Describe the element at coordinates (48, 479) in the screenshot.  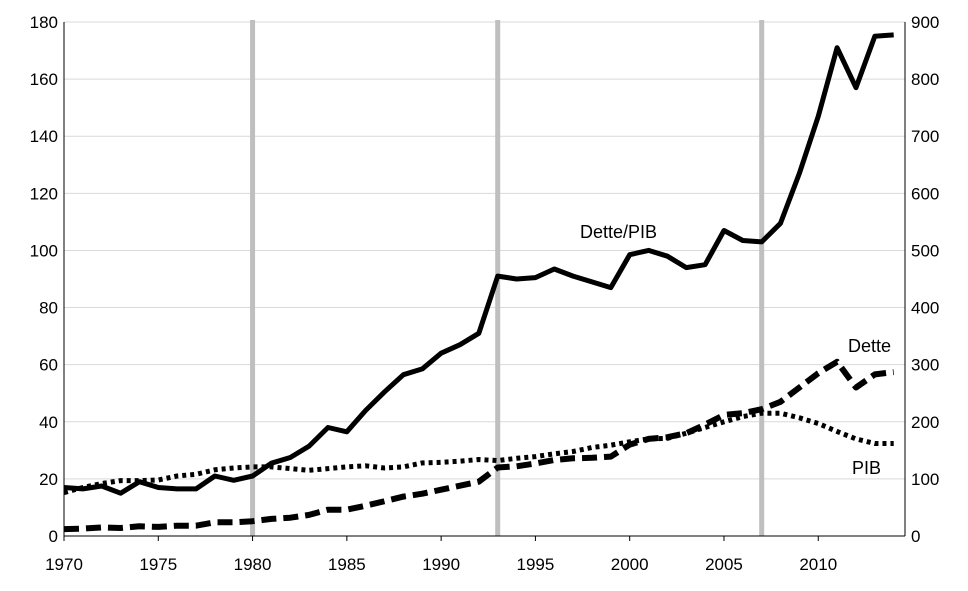
I see `left-y-tick-20: 20` at that location.